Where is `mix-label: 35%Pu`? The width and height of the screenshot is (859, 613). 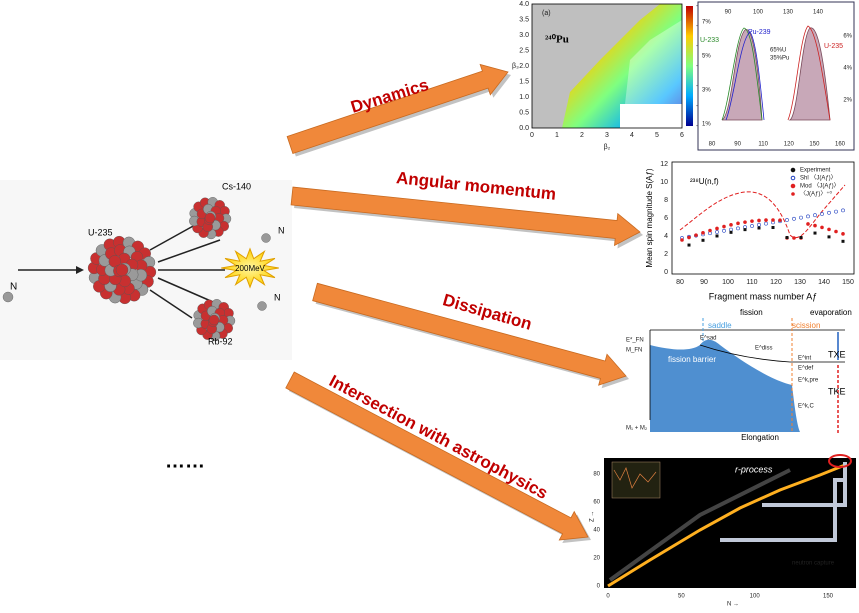 mix-label: 35%Pu is located at coordinates (779, 59).